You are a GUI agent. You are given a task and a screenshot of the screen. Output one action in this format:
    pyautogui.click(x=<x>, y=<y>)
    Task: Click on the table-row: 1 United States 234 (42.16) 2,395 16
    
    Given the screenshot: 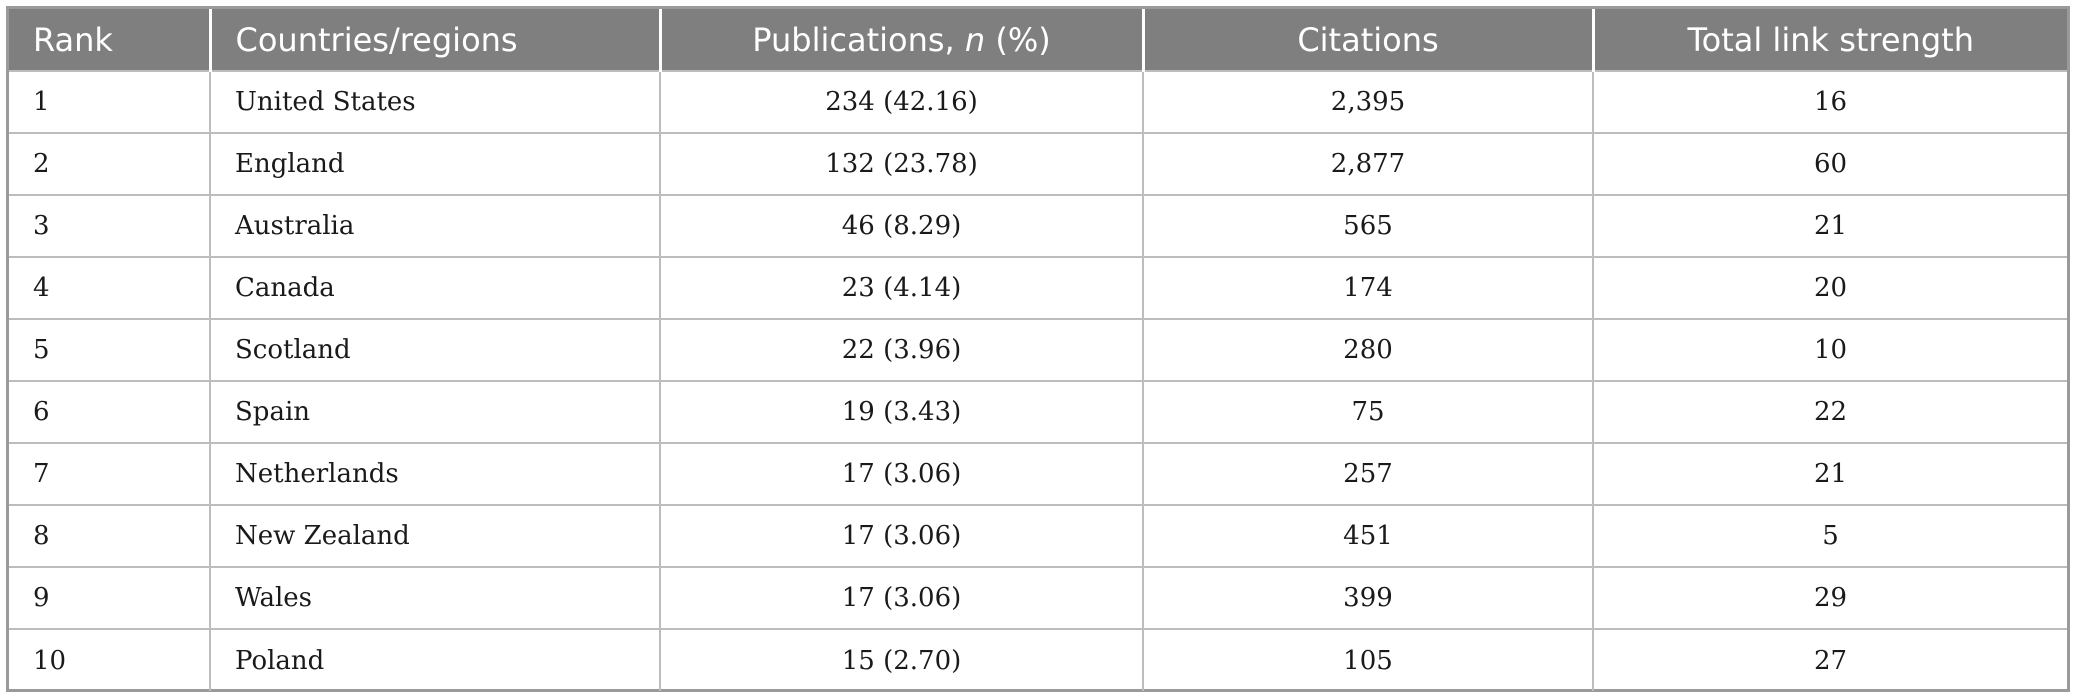 What is the action you would take?
    pyautogui.click(x=1038, y=101)
    